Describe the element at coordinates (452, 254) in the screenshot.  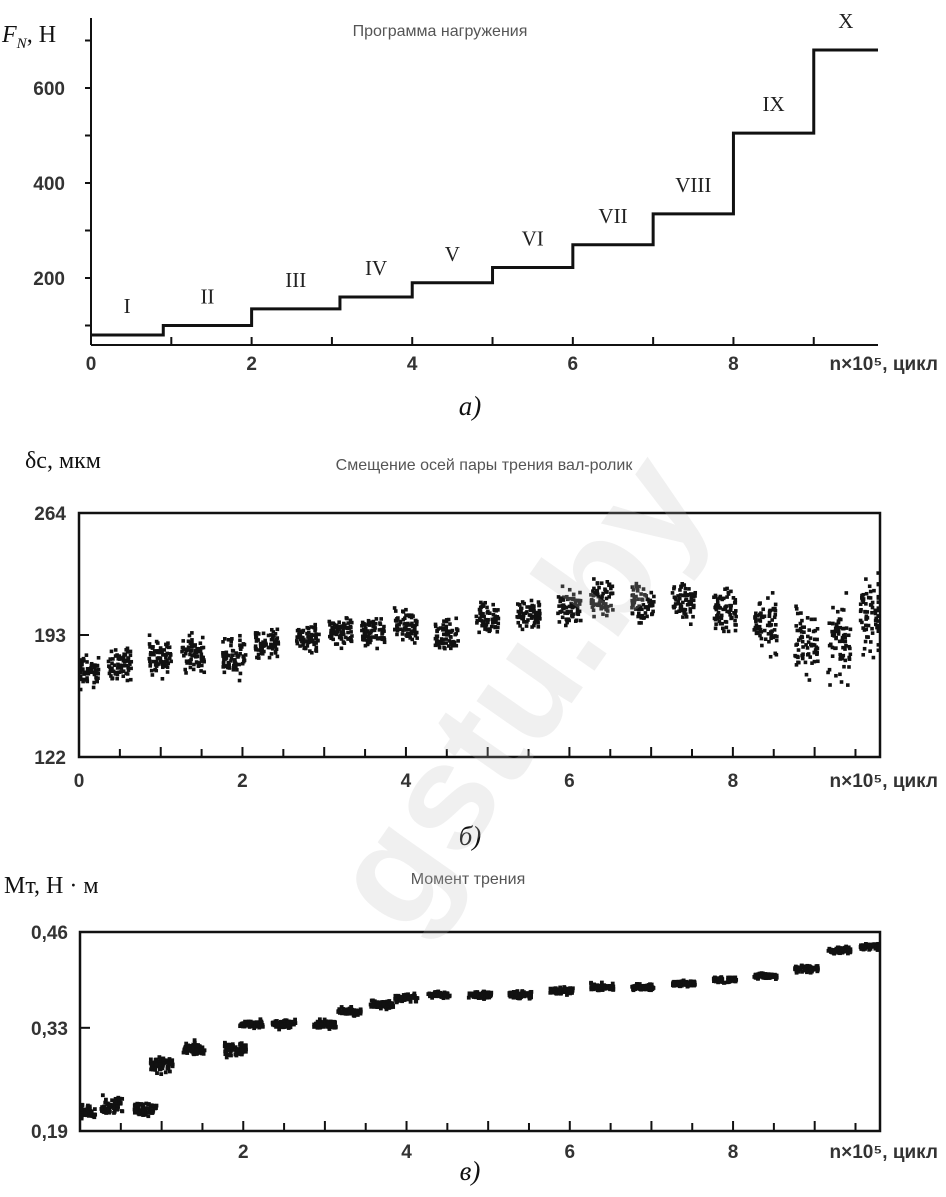
I see `stage-label: V` at that location.